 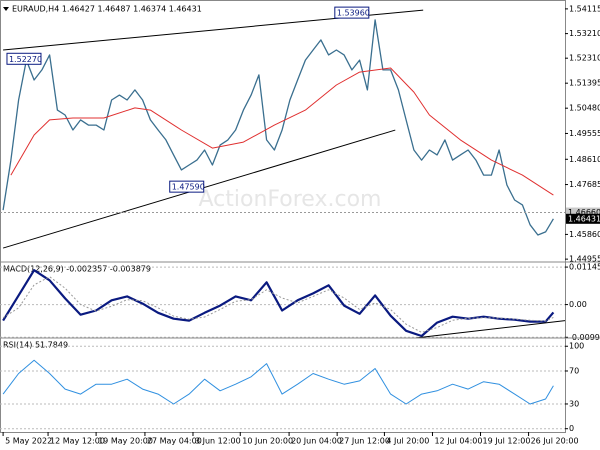 What do you see at coordinates (77, 269) in the screenshot?
I see `panel-title: MACD(12,26,9) -0.002357 -0.003879` at bounding box center [77, 269].